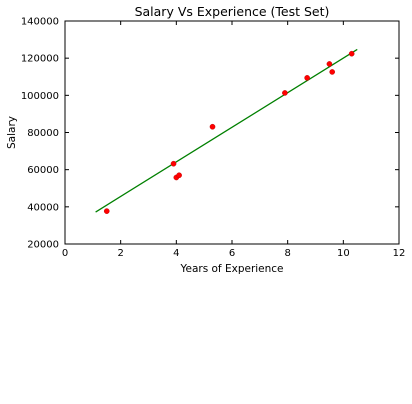 The height and width of the screenshot is (404, 412). I want to click on y-tick-label: 20000, so click(43, 245).